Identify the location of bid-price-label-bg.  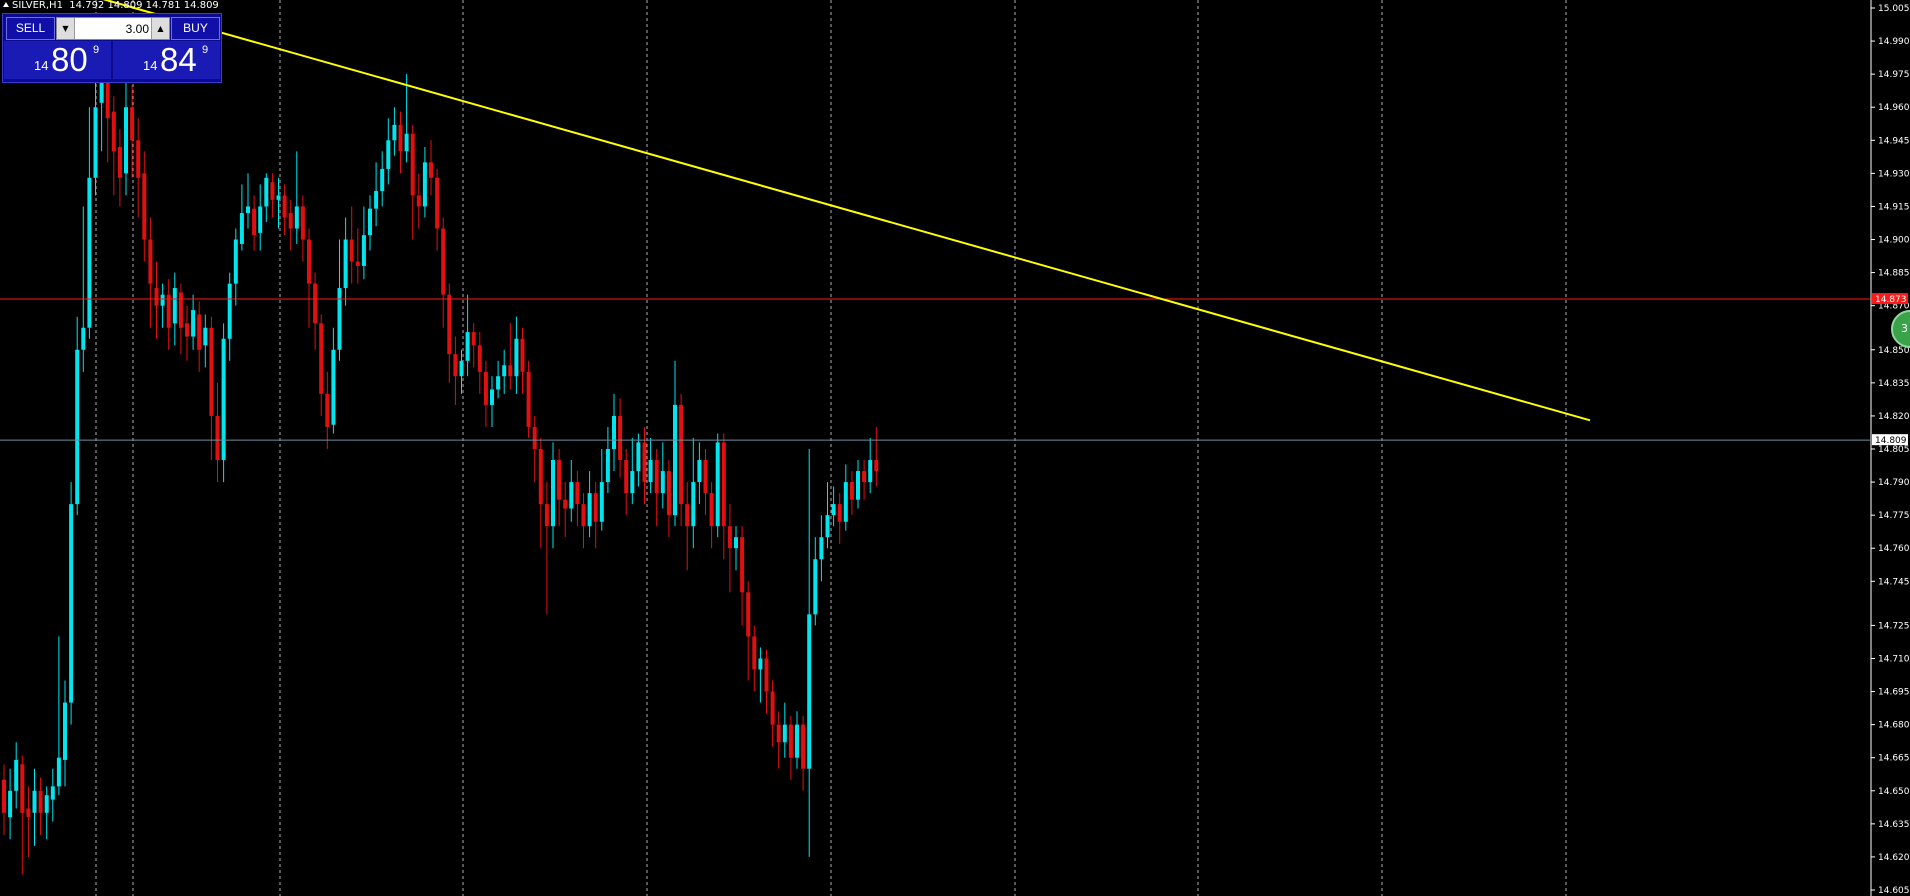
(1890, 440).